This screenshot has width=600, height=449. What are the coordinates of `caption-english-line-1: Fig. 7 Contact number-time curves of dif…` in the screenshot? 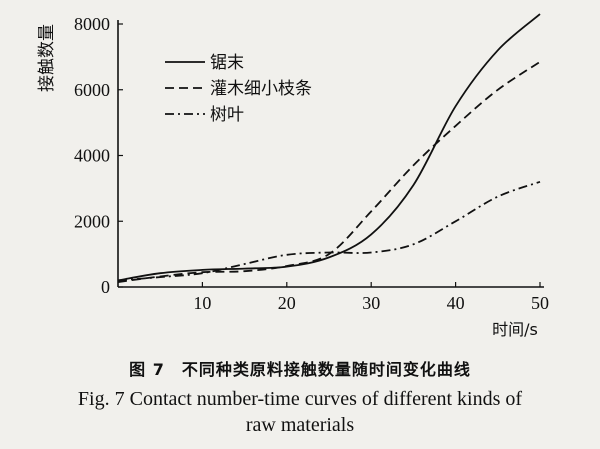 It's located at (300, 399).